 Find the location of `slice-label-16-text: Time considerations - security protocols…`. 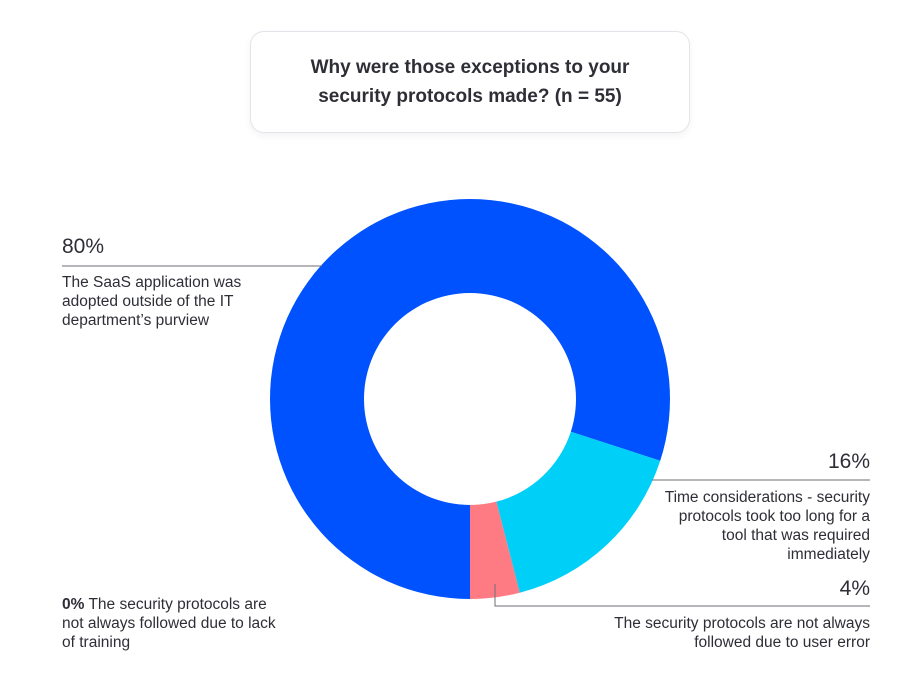

slice-label-16-text: Time considerations - security protocols… is located at coordinates (767, 526).